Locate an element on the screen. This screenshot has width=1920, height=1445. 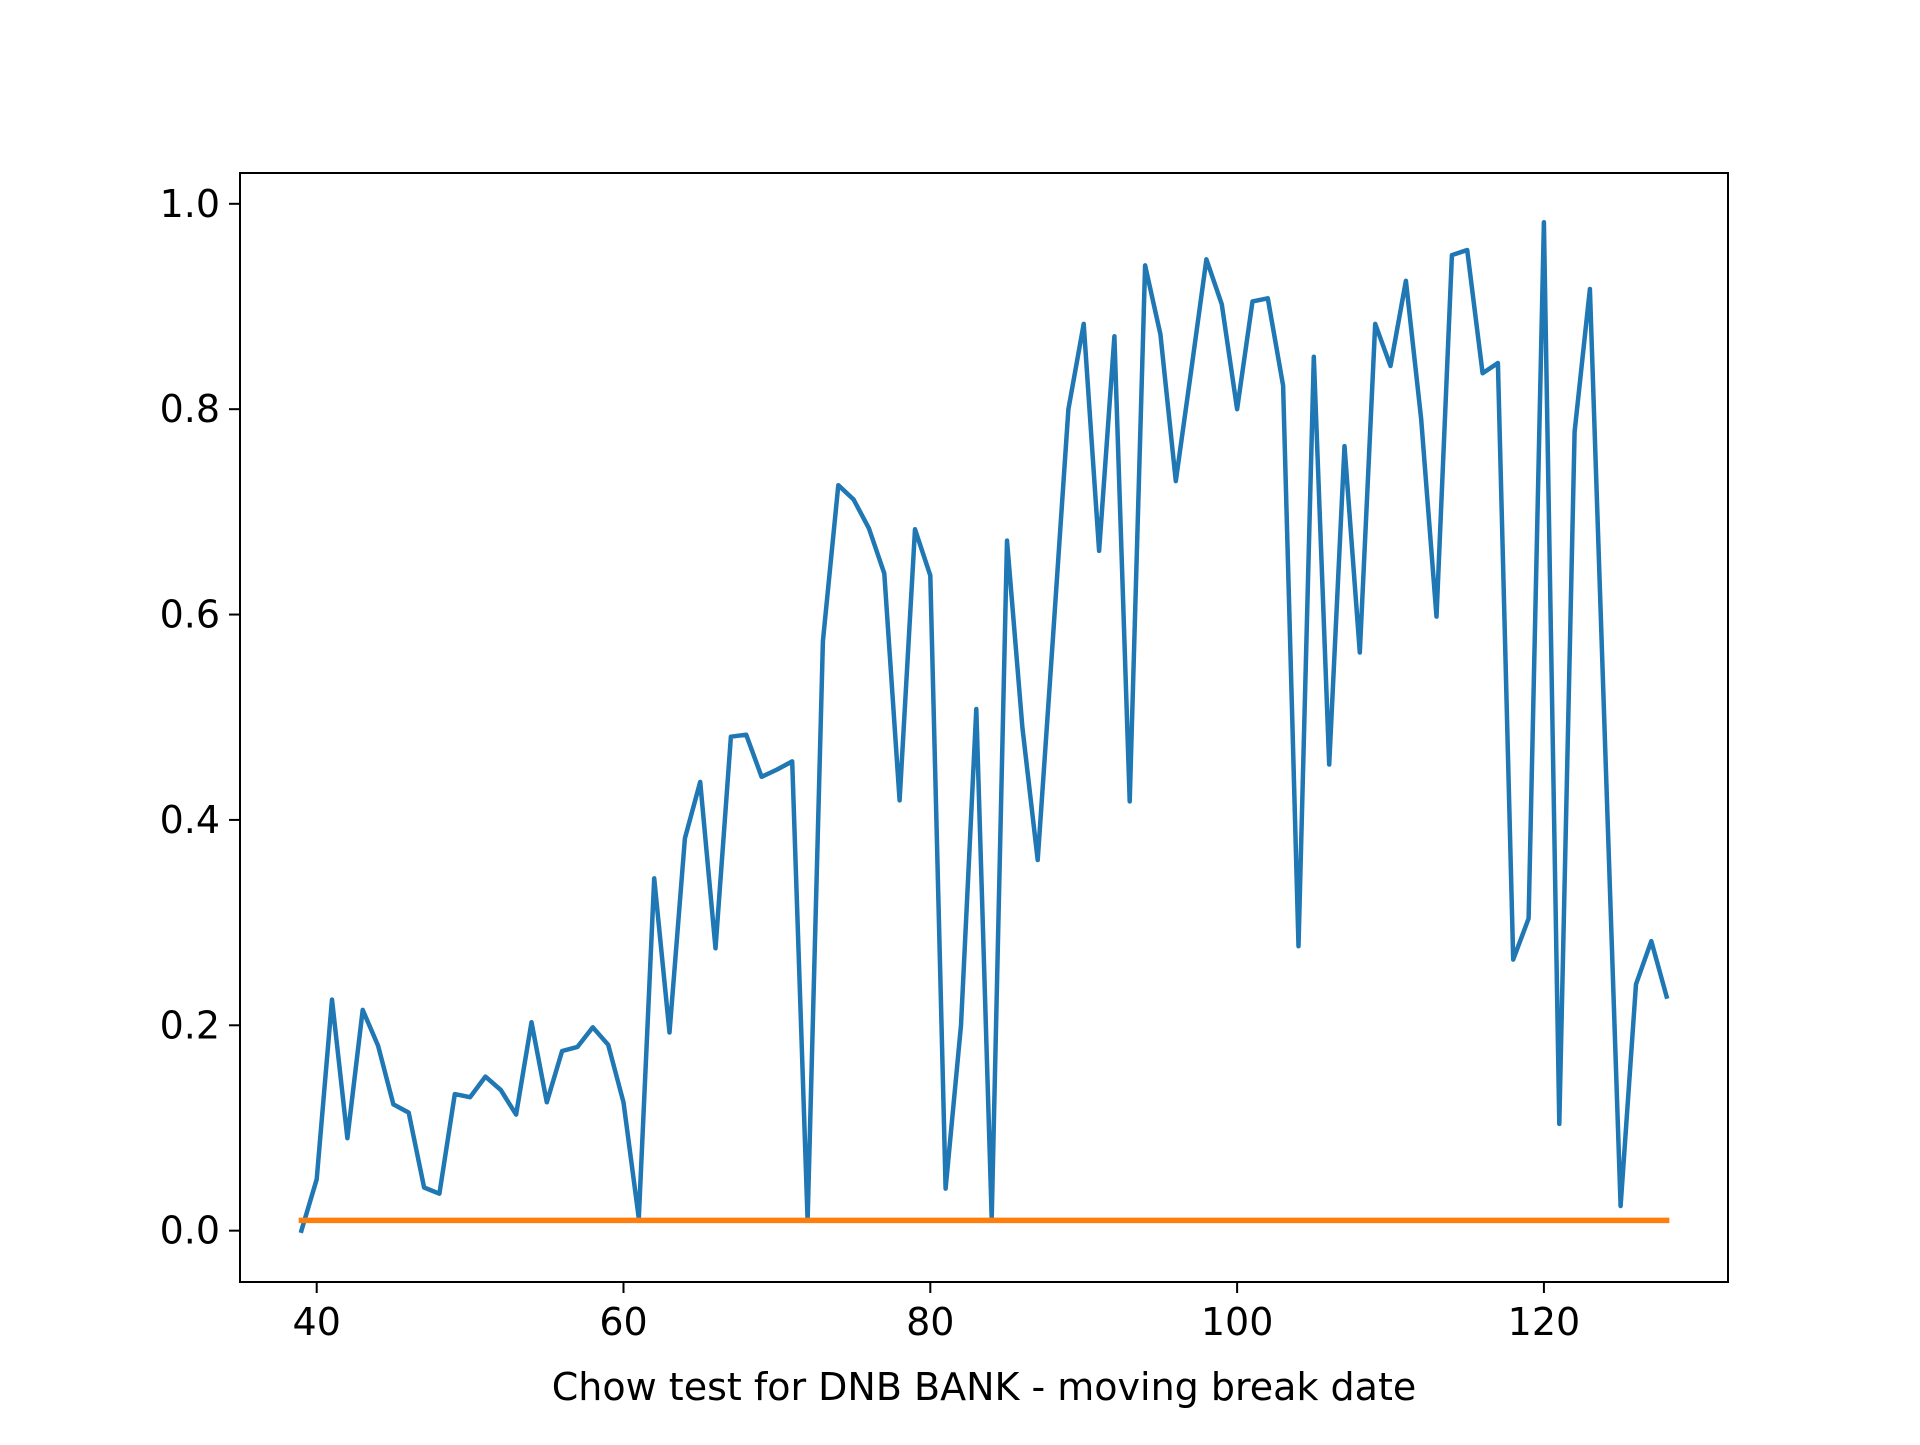
y-tick-label: 1.0 is located at coordinates (190, 204).